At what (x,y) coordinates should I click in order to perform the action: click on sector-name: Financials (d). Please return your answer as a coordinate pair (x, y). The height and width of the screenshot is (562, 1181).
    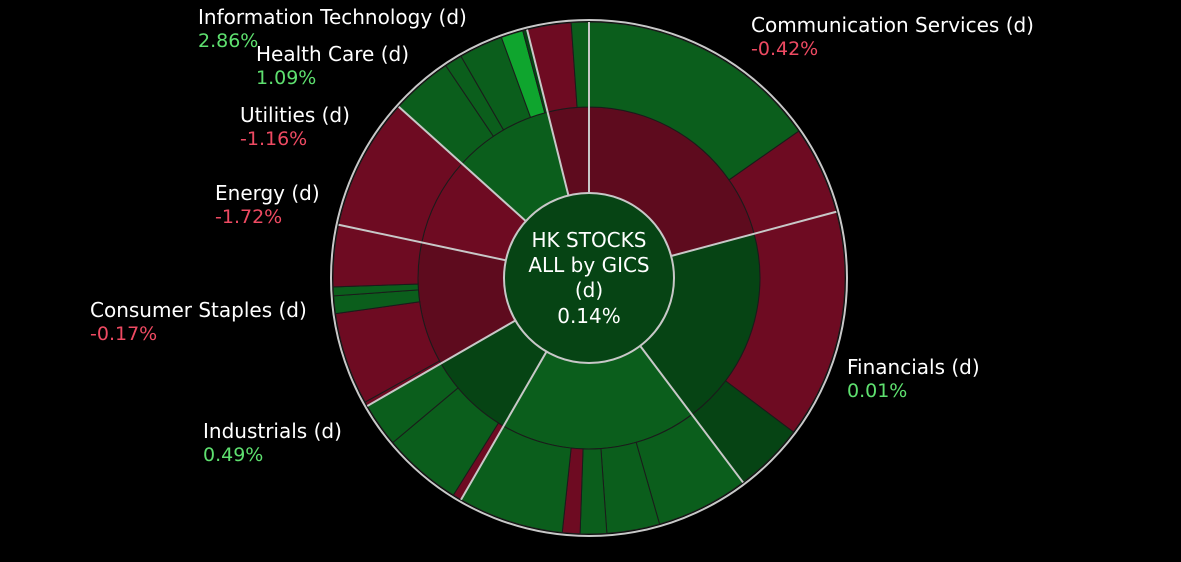
    Looking at the image, I should click on (913, 367).